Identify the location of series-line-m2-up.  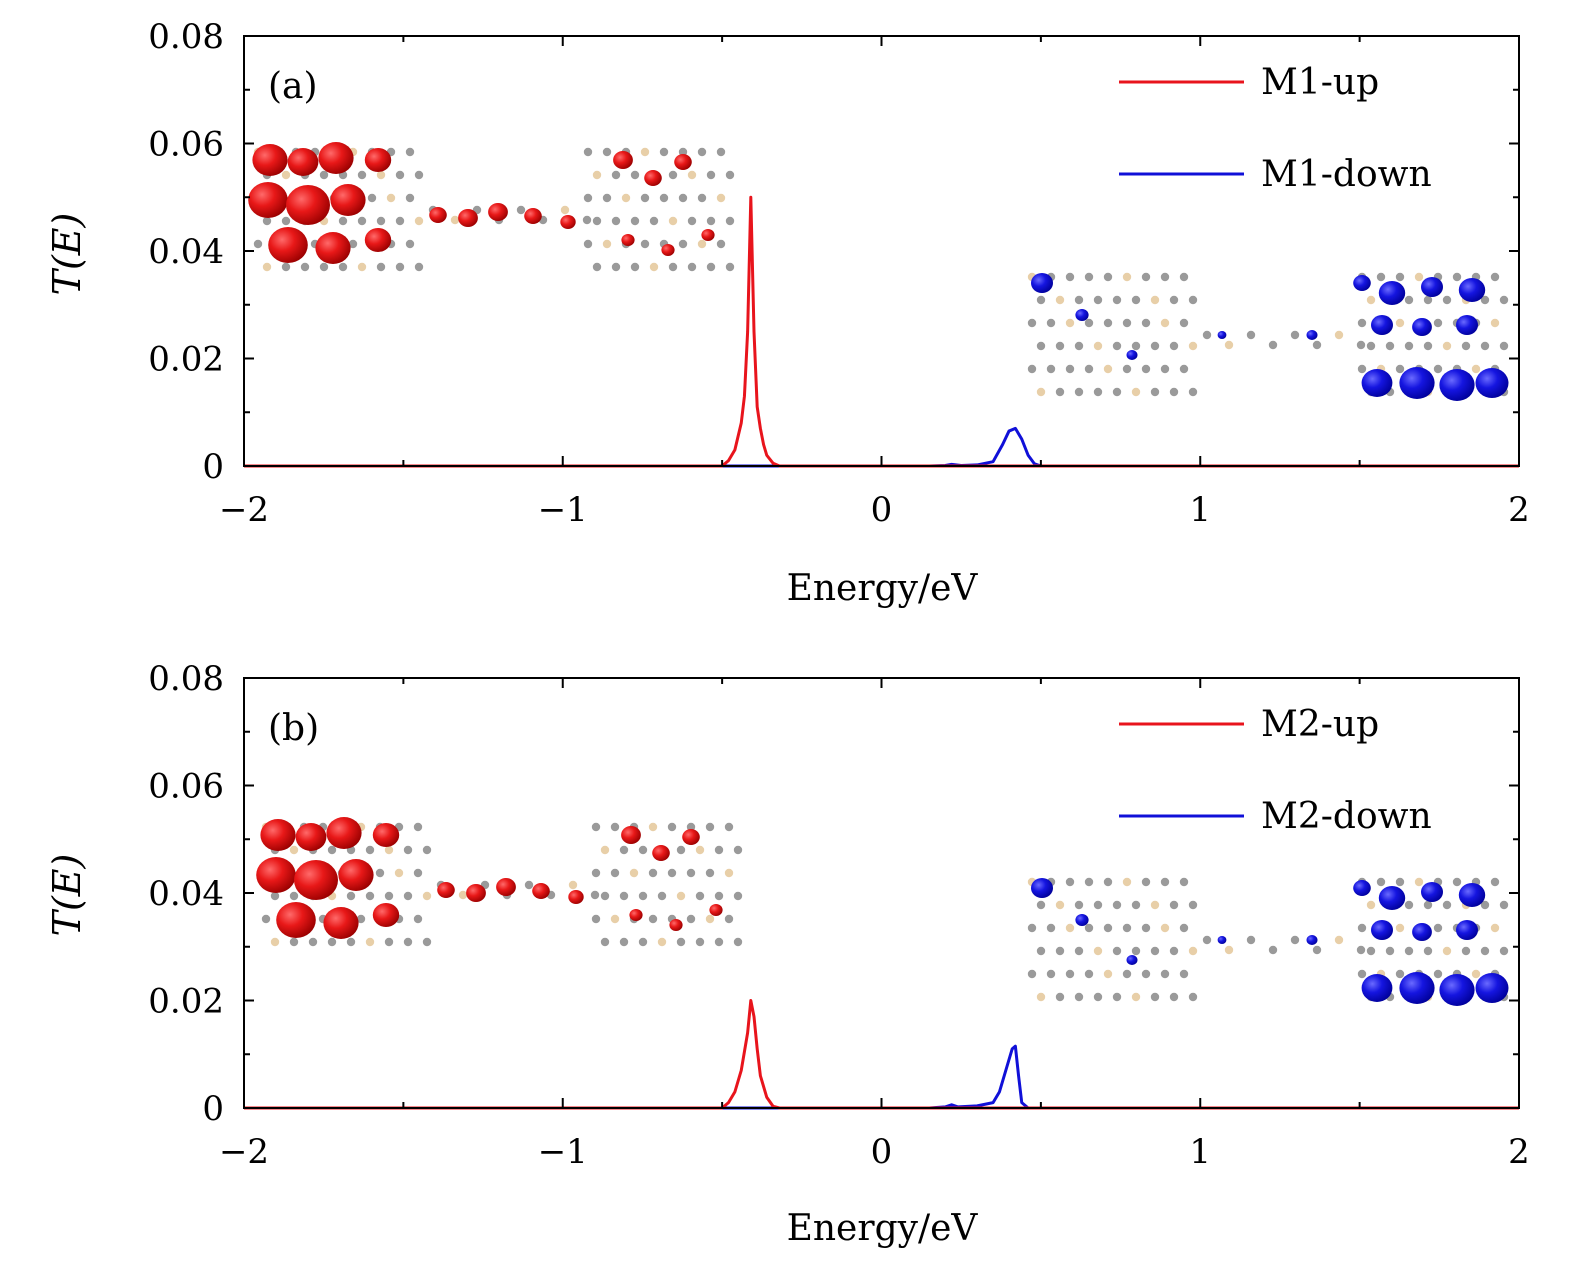
(881, 1054).